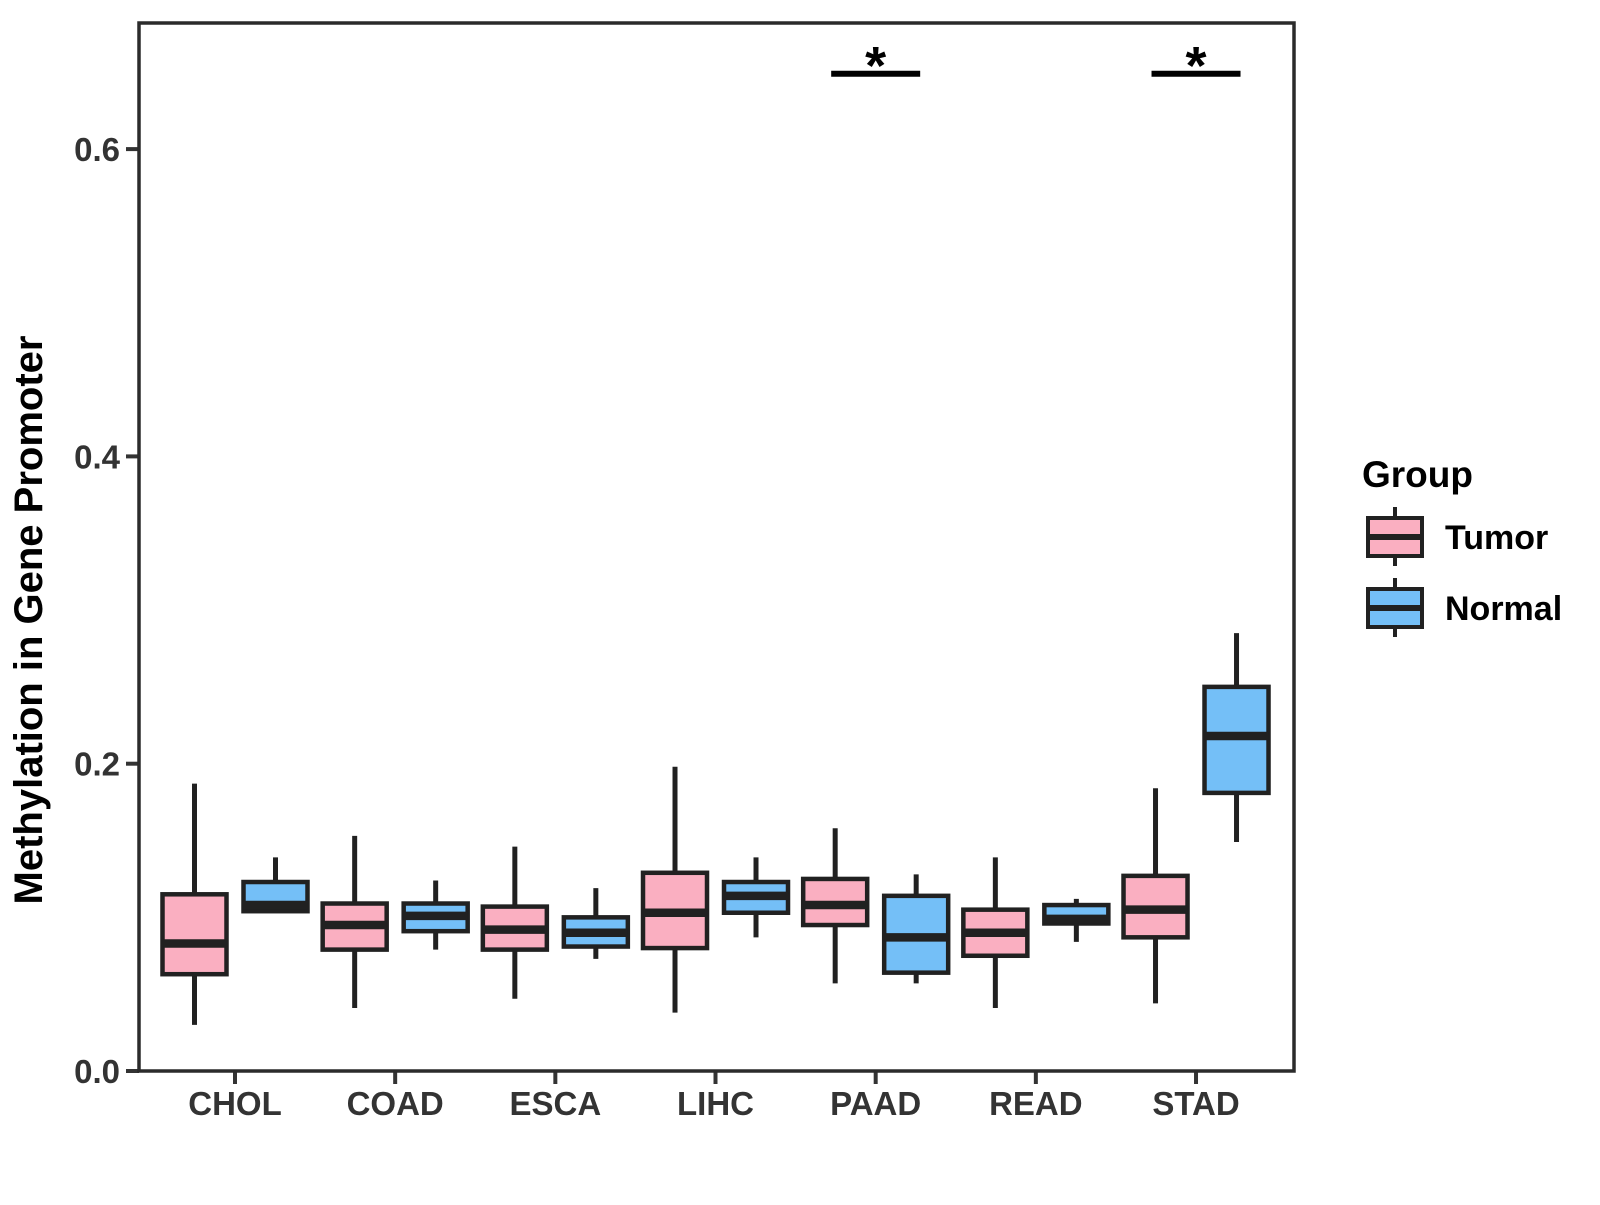 This screenshot has height=1205, width=1600. I want to click on legend-label-normal: Normal, so click(1503, 609).